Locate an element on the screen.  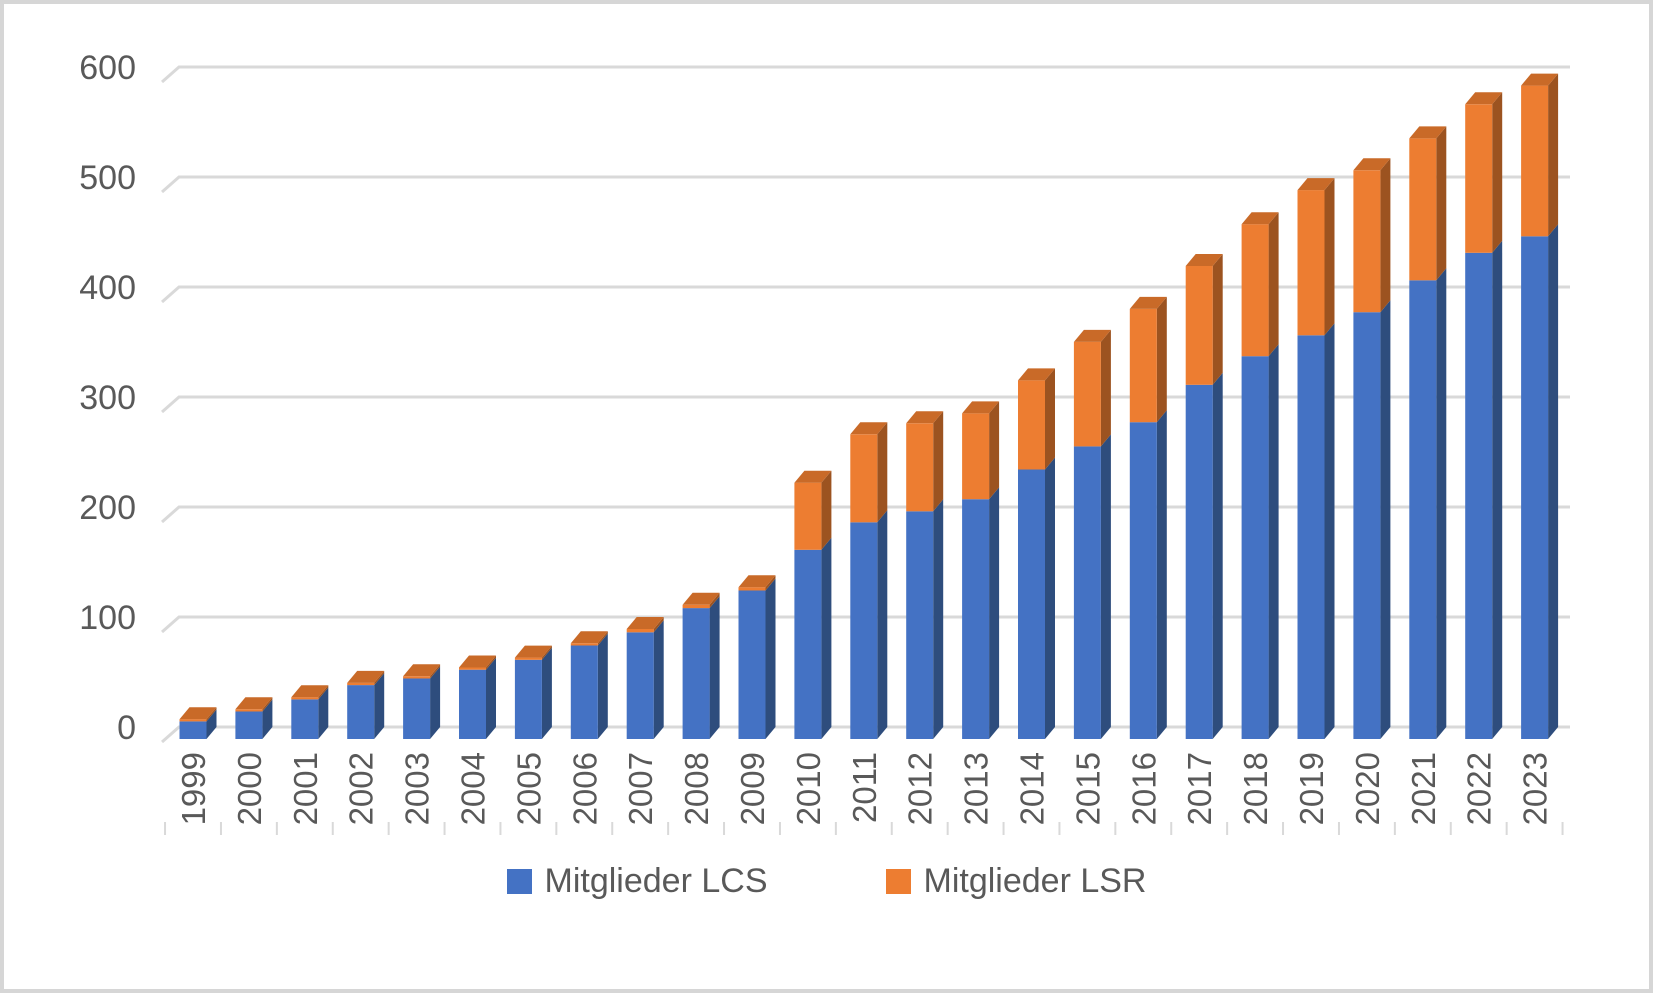
bar-2015-lsr is located at coordinates (1087, 394).